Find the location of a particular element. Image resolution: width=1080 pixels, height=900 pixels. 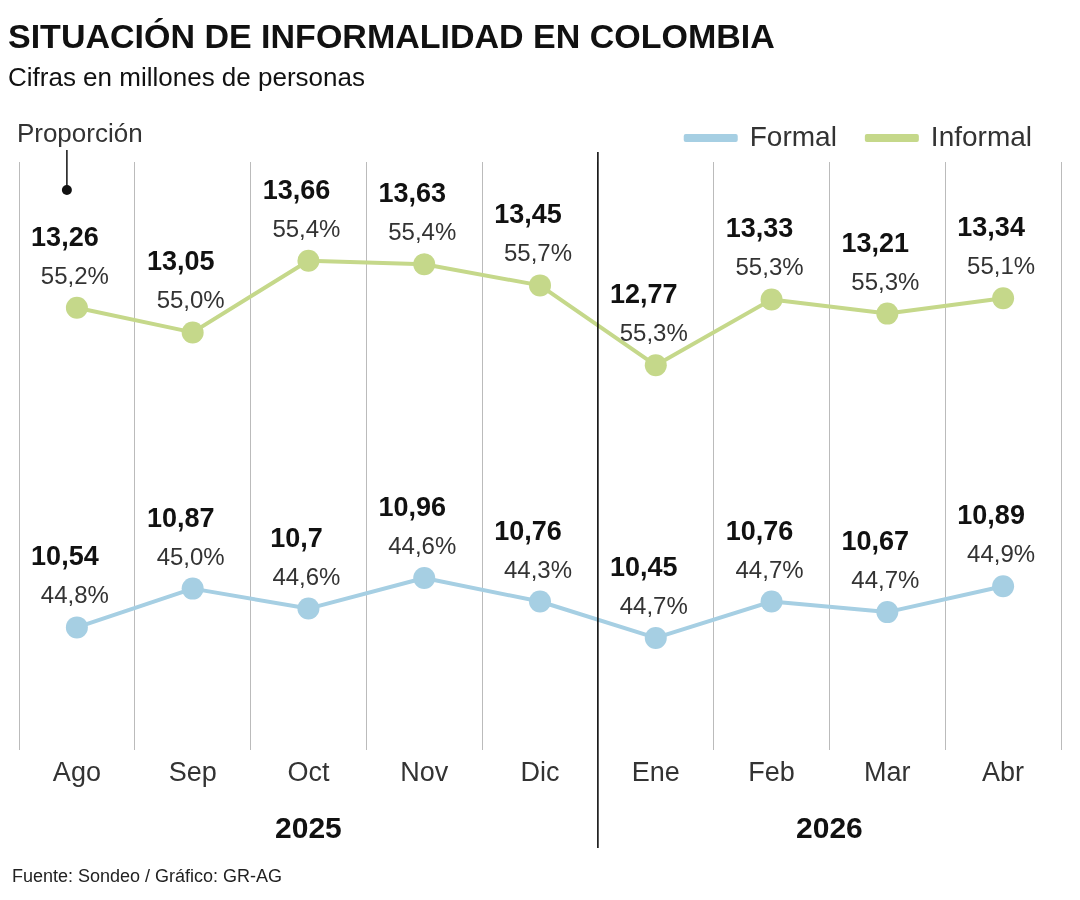

annotation: 44,8% is located at coordinates (74, 595).